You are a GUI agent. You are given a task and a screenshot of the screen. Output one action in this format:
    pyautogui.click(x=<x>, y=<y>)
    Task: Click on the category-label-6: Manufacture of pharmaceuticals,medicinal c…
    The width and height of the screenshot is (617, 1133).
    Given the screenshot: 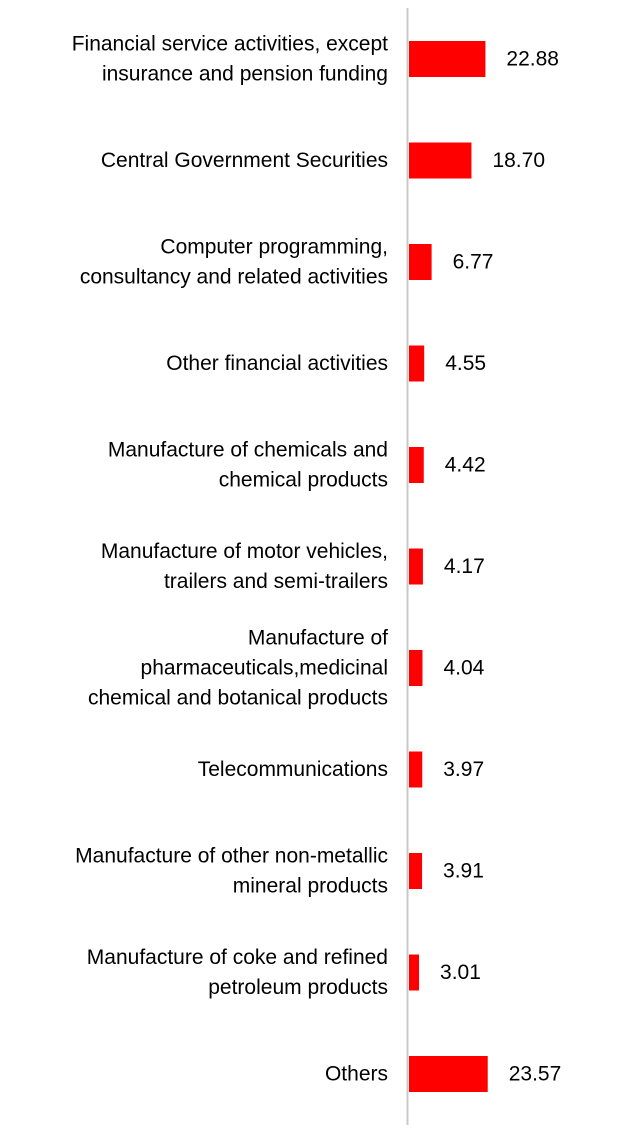 What is the action you would take?
    pyautogui.click(x=238, y=668)
    